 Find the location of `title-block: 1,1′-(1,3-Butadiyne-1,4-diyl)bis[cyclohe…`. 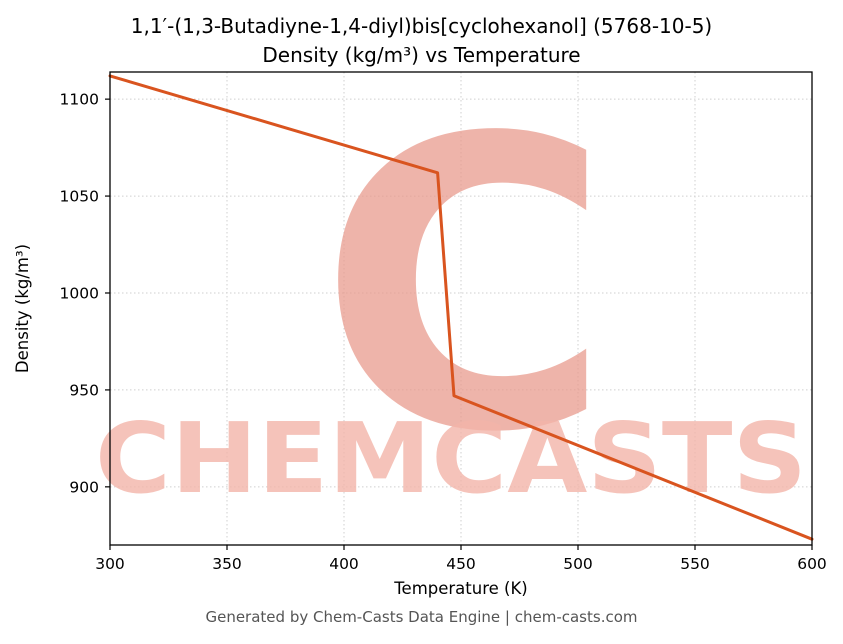

title-block: 1,1′-(1,3-Butadiyne-1,4-diyl)bis[cyclohe… is located at coordinates (421, 41).